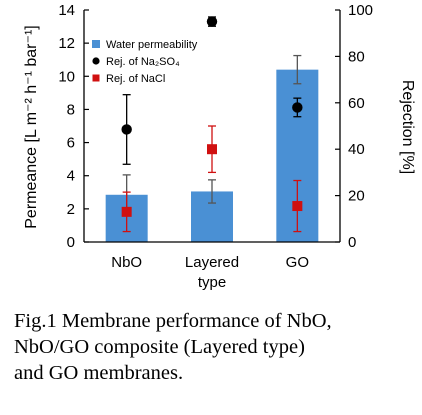 The image size is (422, 415). Describe the element at coordinates (99, 373) in the screenshot. I see `caption-line-3: and GO membranes.` at that location.